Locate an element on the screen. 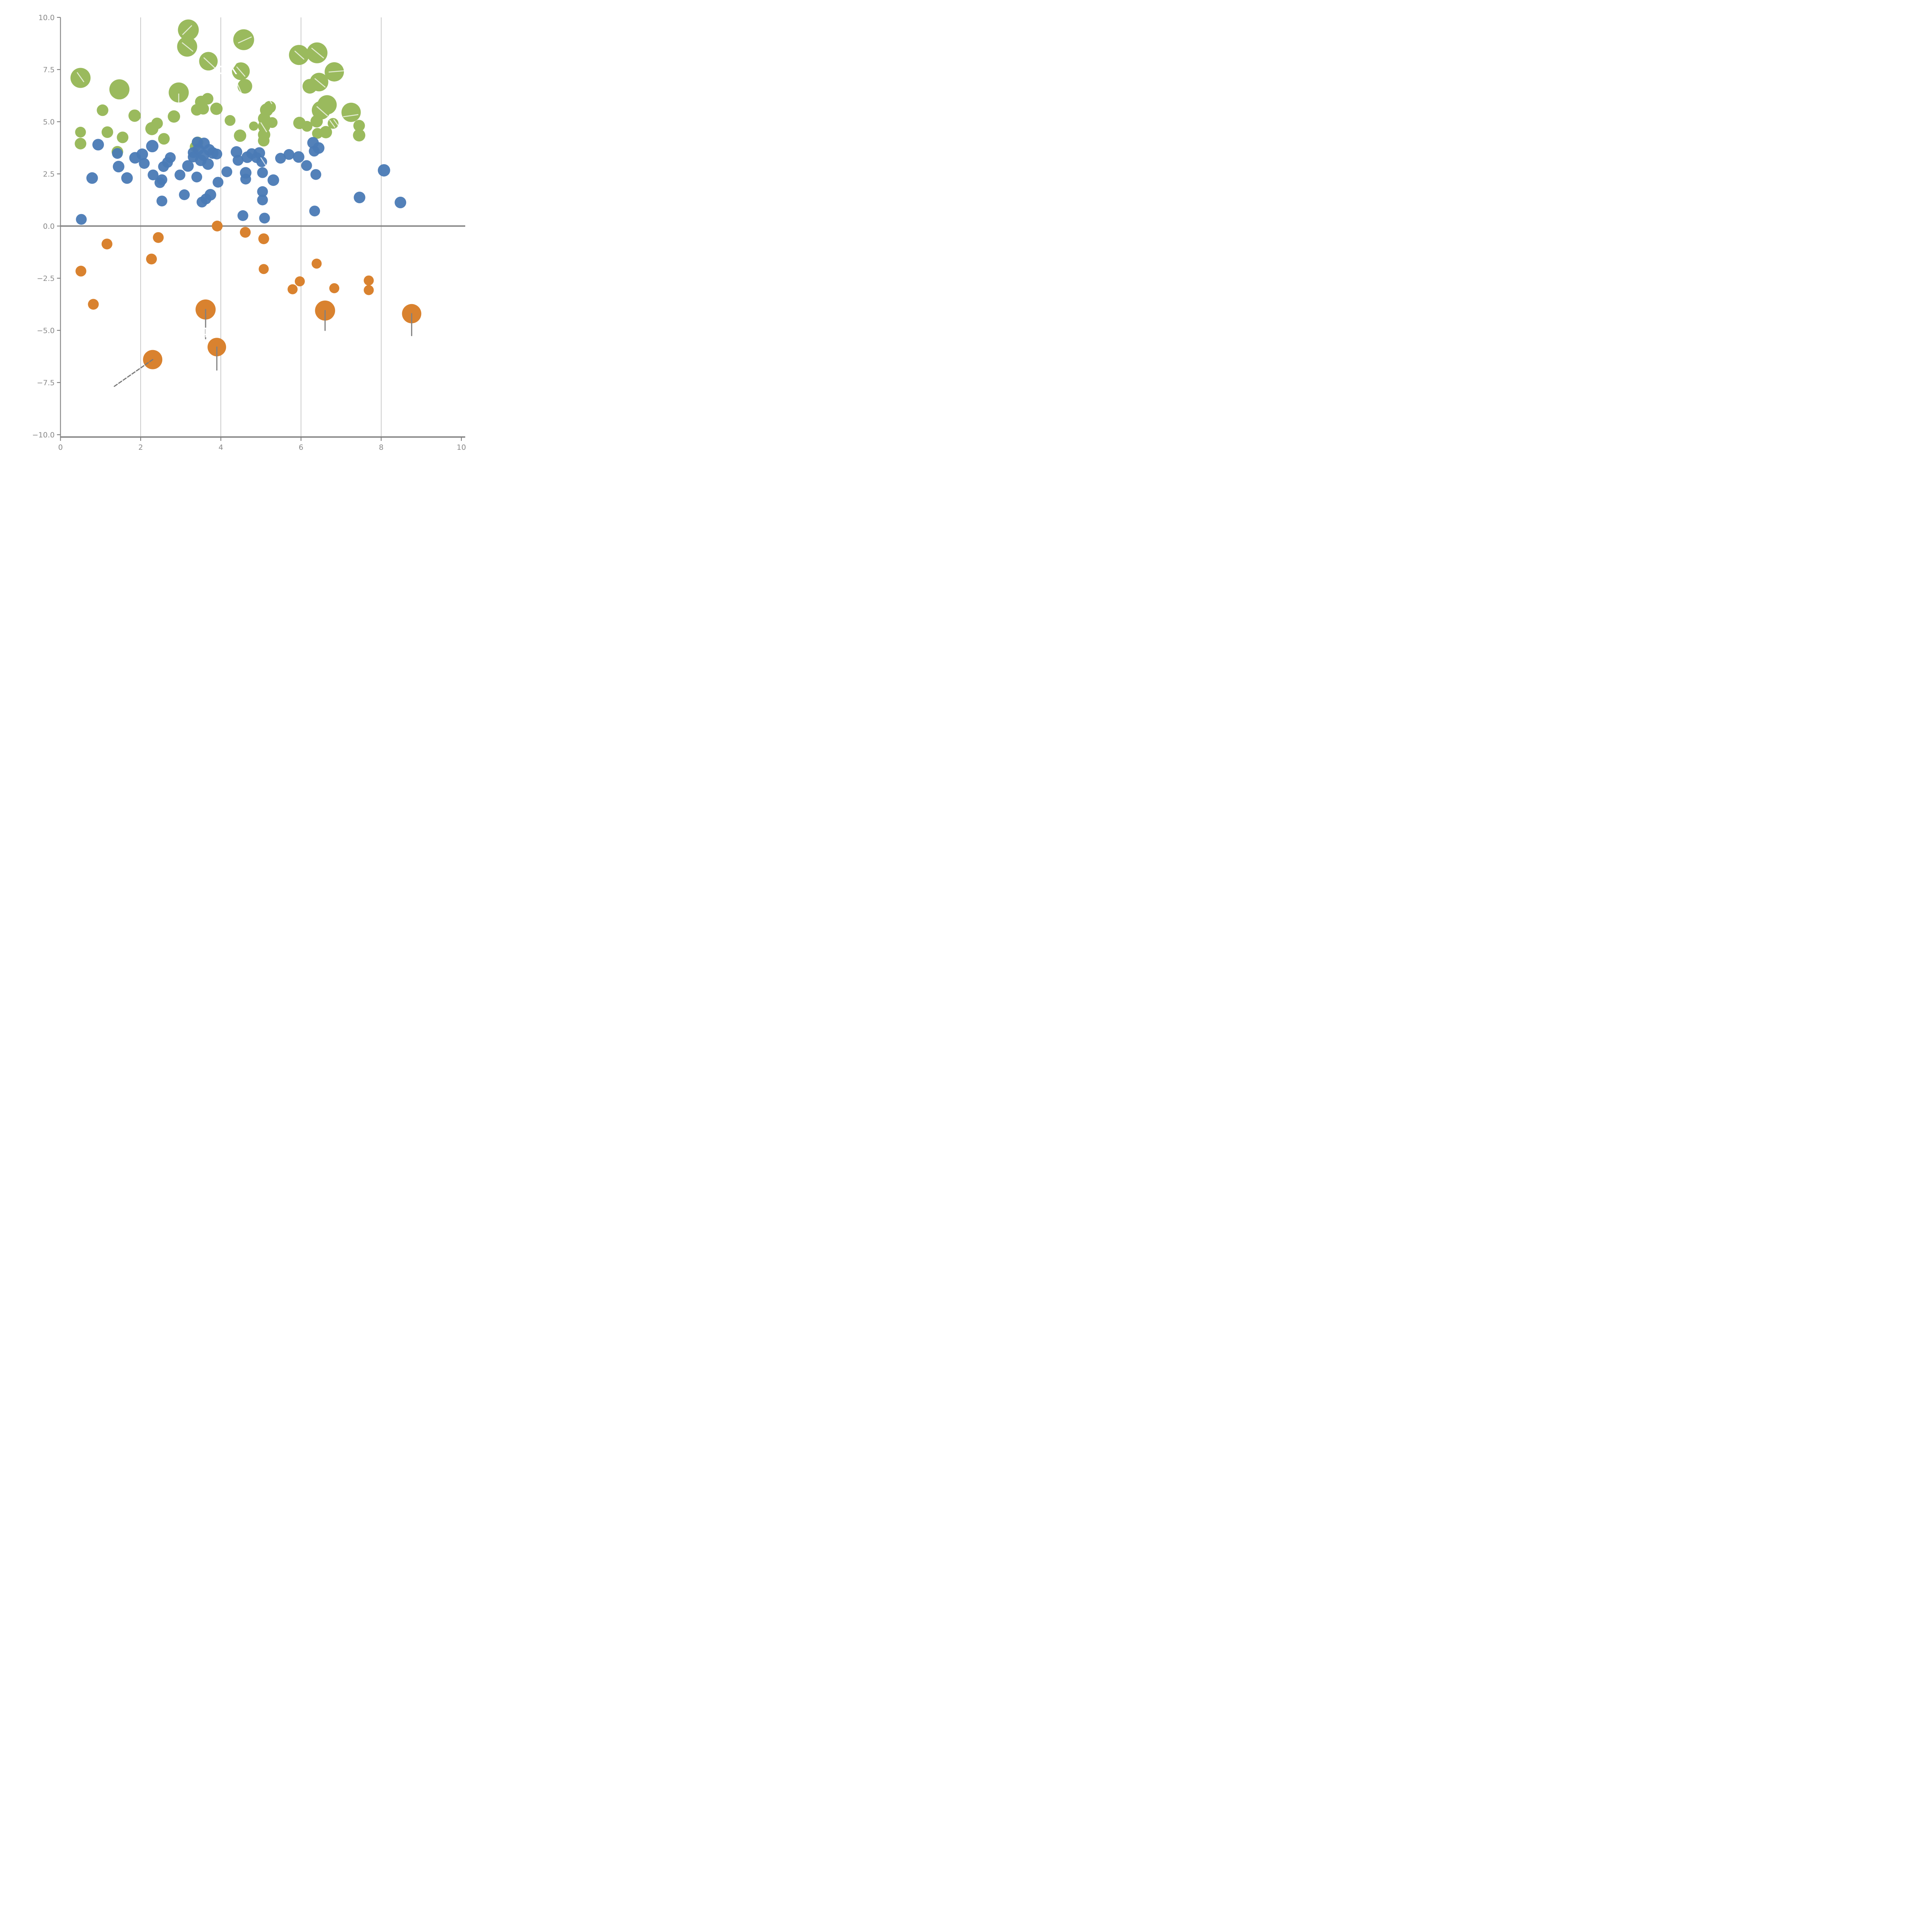  x-tick-label: 0 is located at coordinates (61, 447).